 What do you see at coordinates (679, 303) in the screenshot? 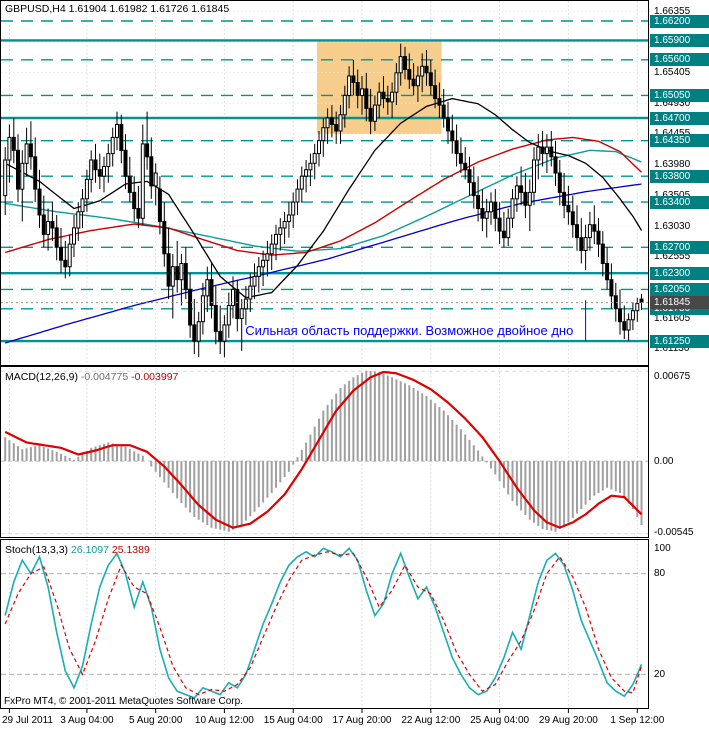
I see `current-price-label: 1.61845` at bounding box center [679, 303].